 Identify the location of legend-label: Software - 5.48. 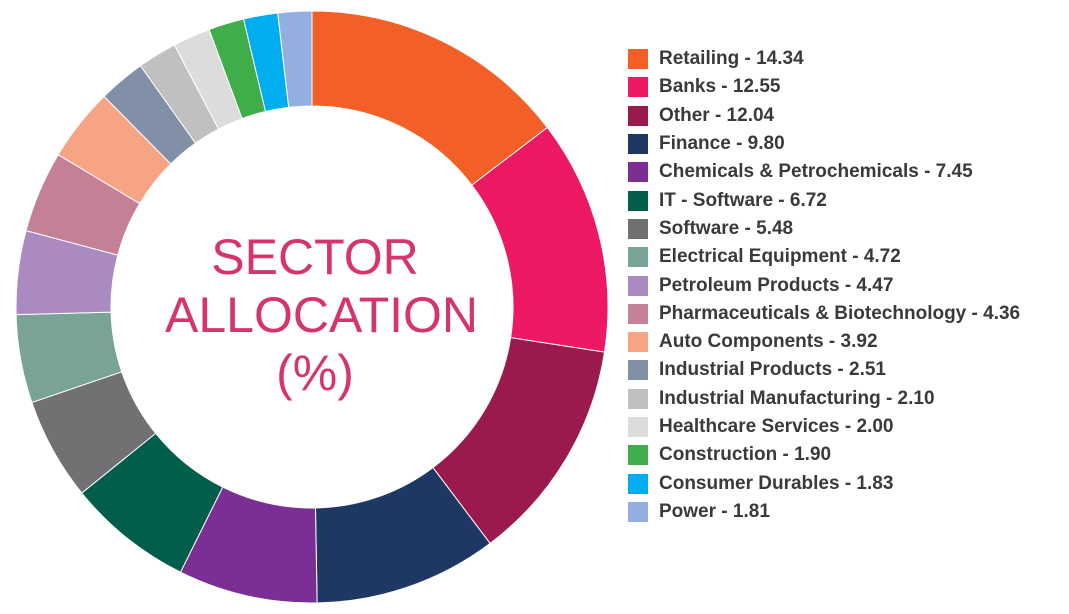
(726, 228).